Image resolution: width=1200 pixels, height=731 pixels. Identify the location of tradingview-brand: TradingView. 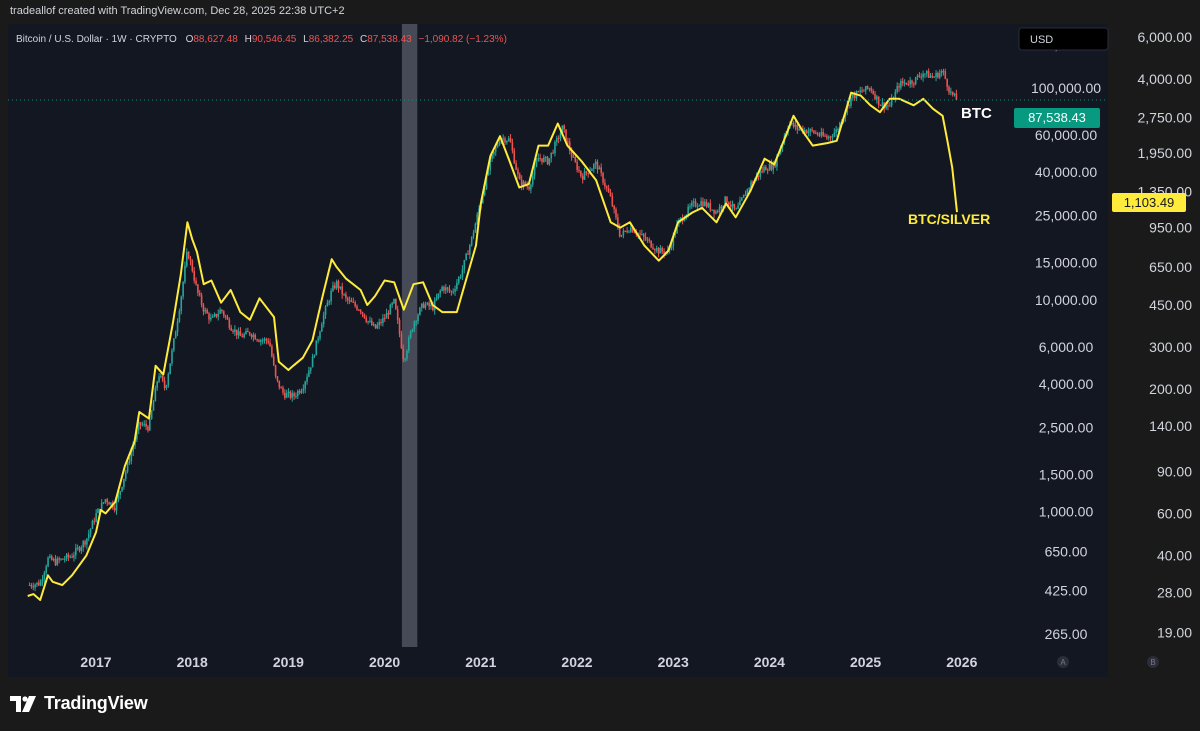
(79, 703).